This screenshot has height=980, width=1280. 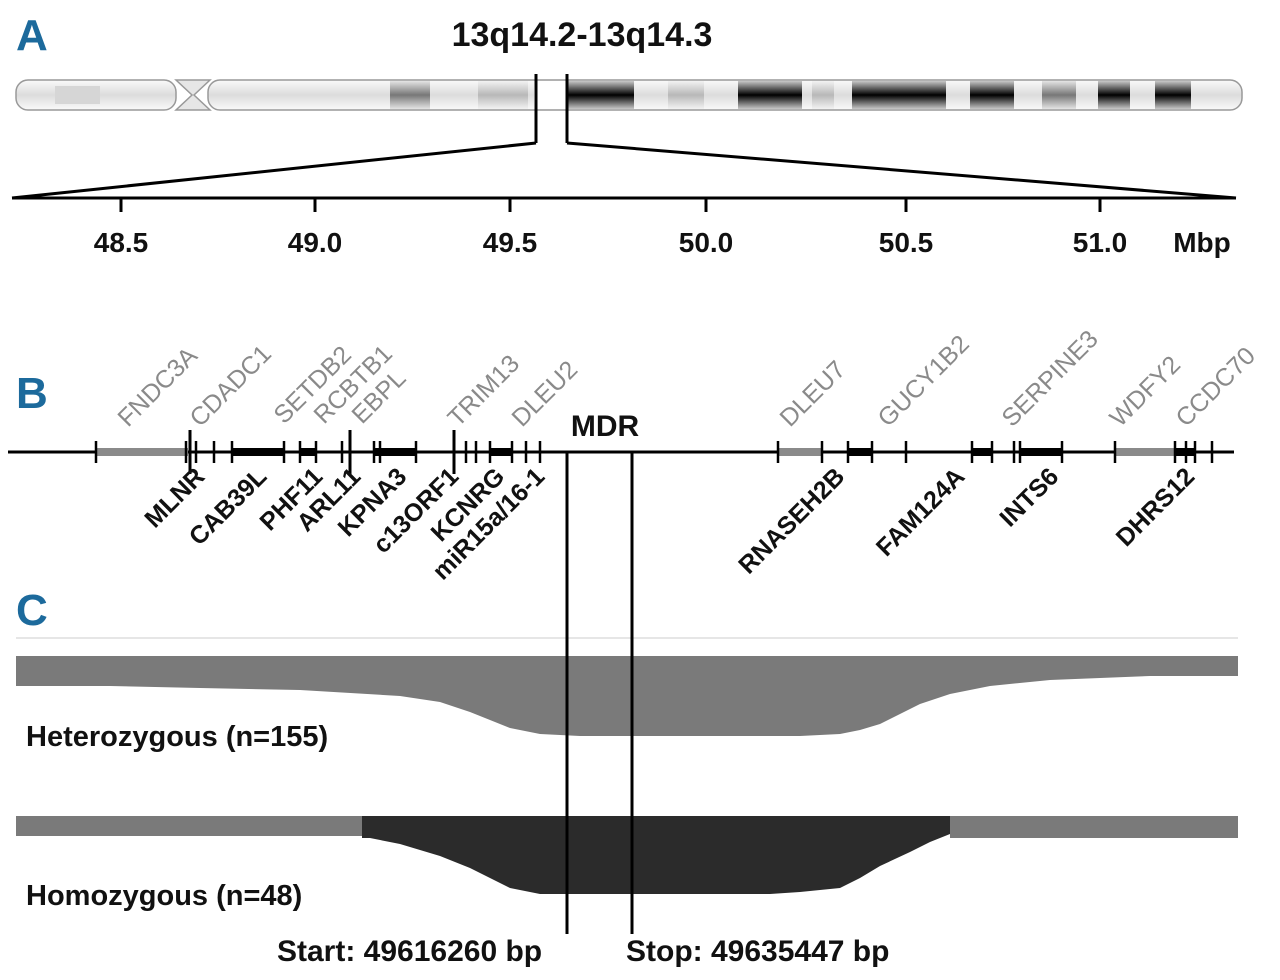 What do you see at coordinates (1215, 387) in the screenshot?
I see `gene-label-top-11: CCDC70` at bounding box center [1215, 387].